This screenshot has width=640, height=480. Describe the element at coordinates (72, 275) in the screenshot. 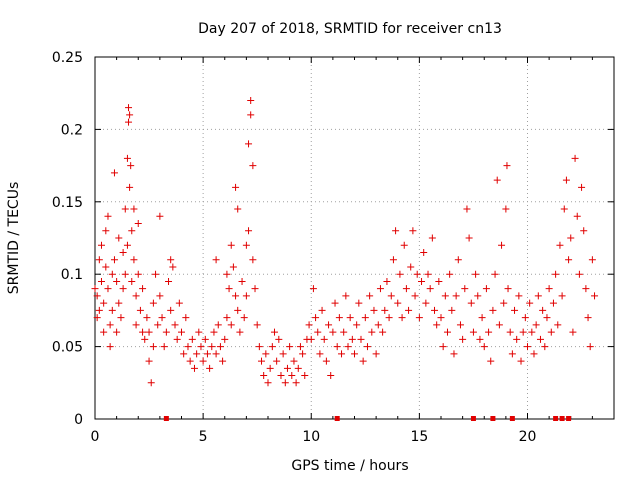

I see `y-tick-label: 0.1` at that location.